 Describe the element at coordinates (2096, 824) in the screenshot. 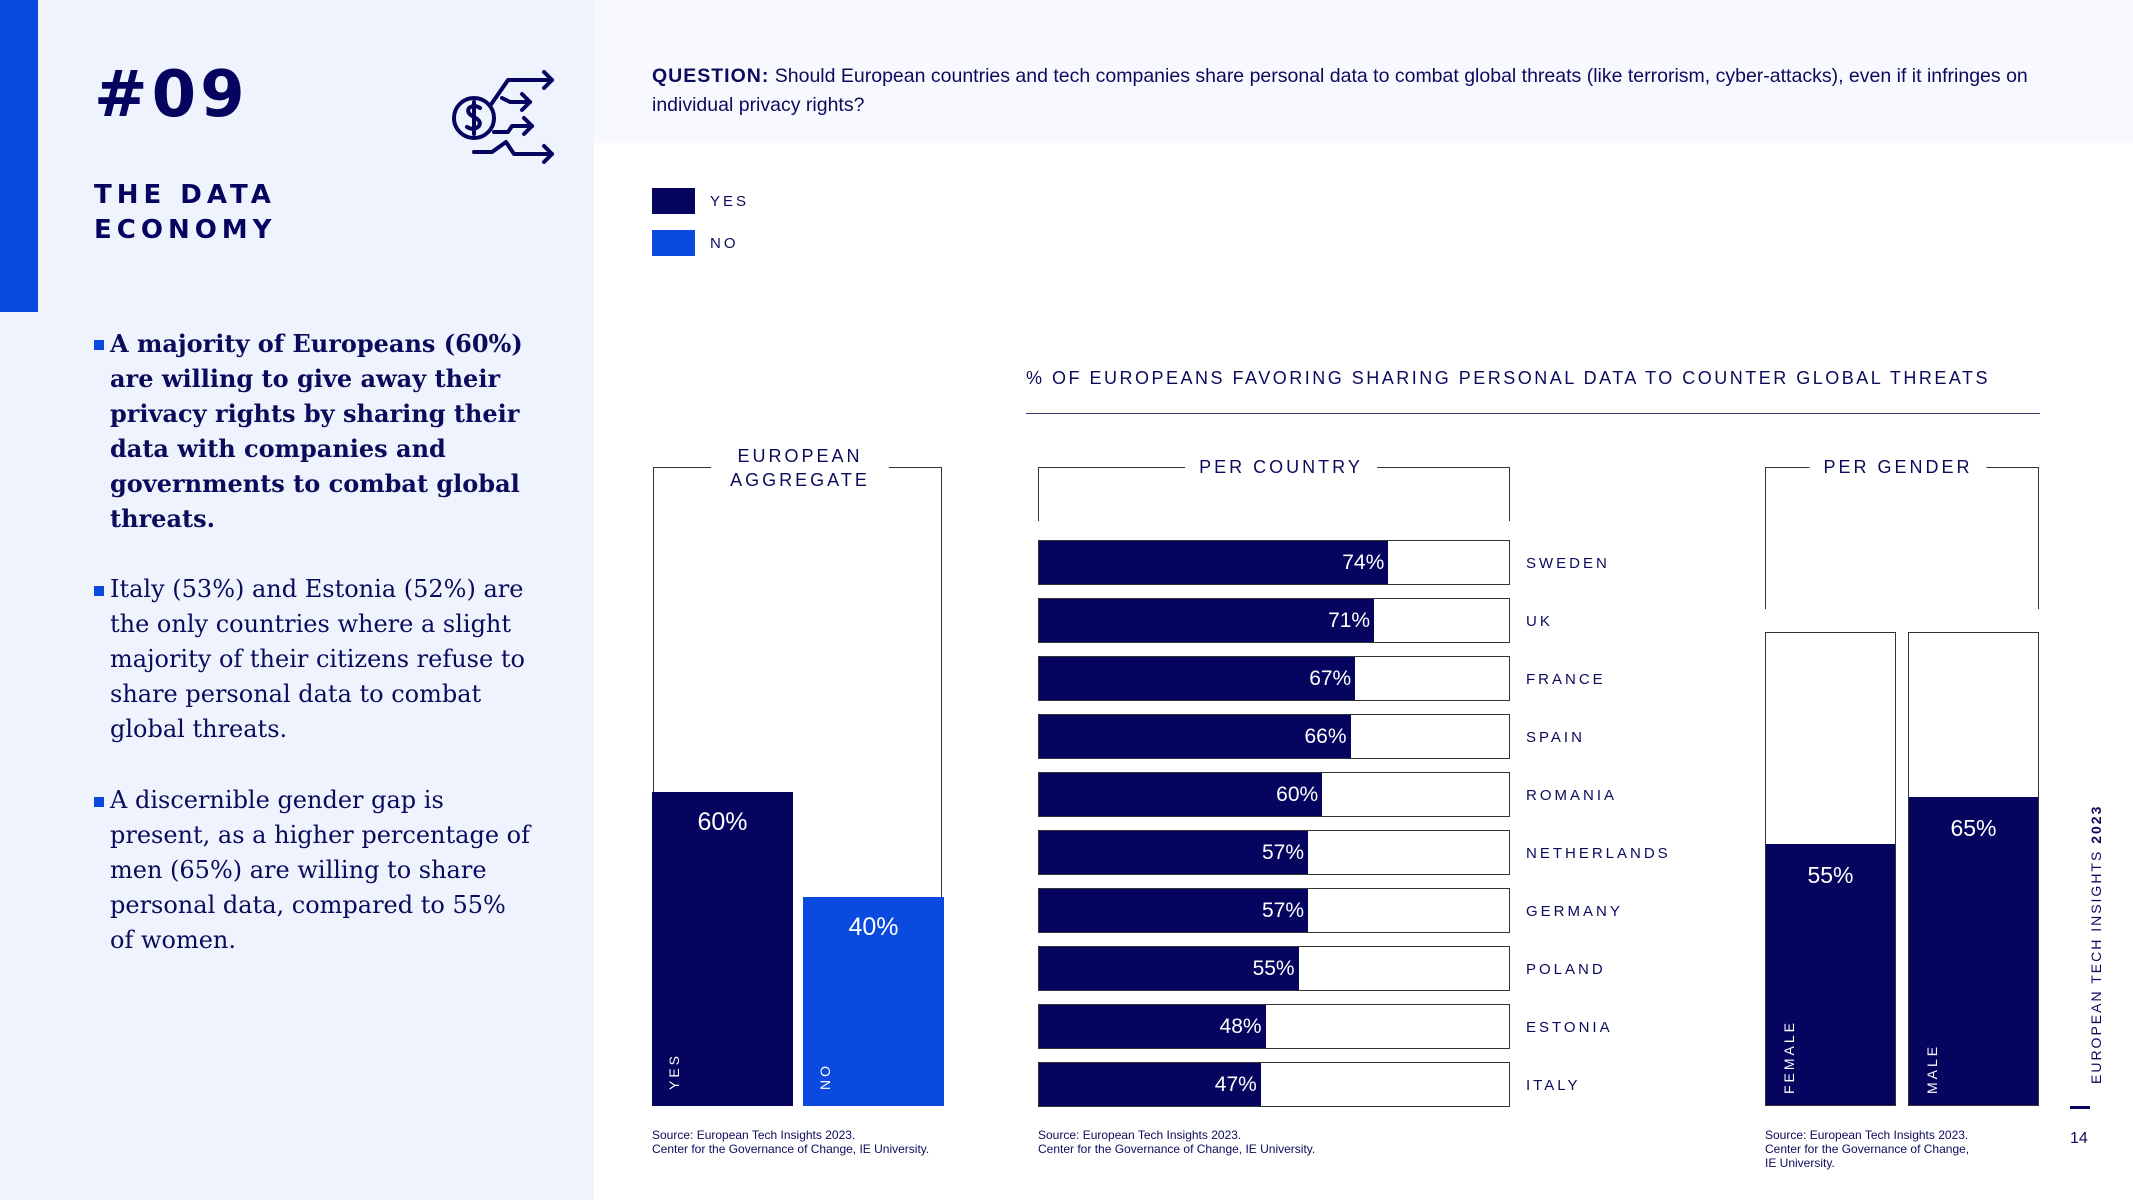

I see `brand-year: 2023` at that location.